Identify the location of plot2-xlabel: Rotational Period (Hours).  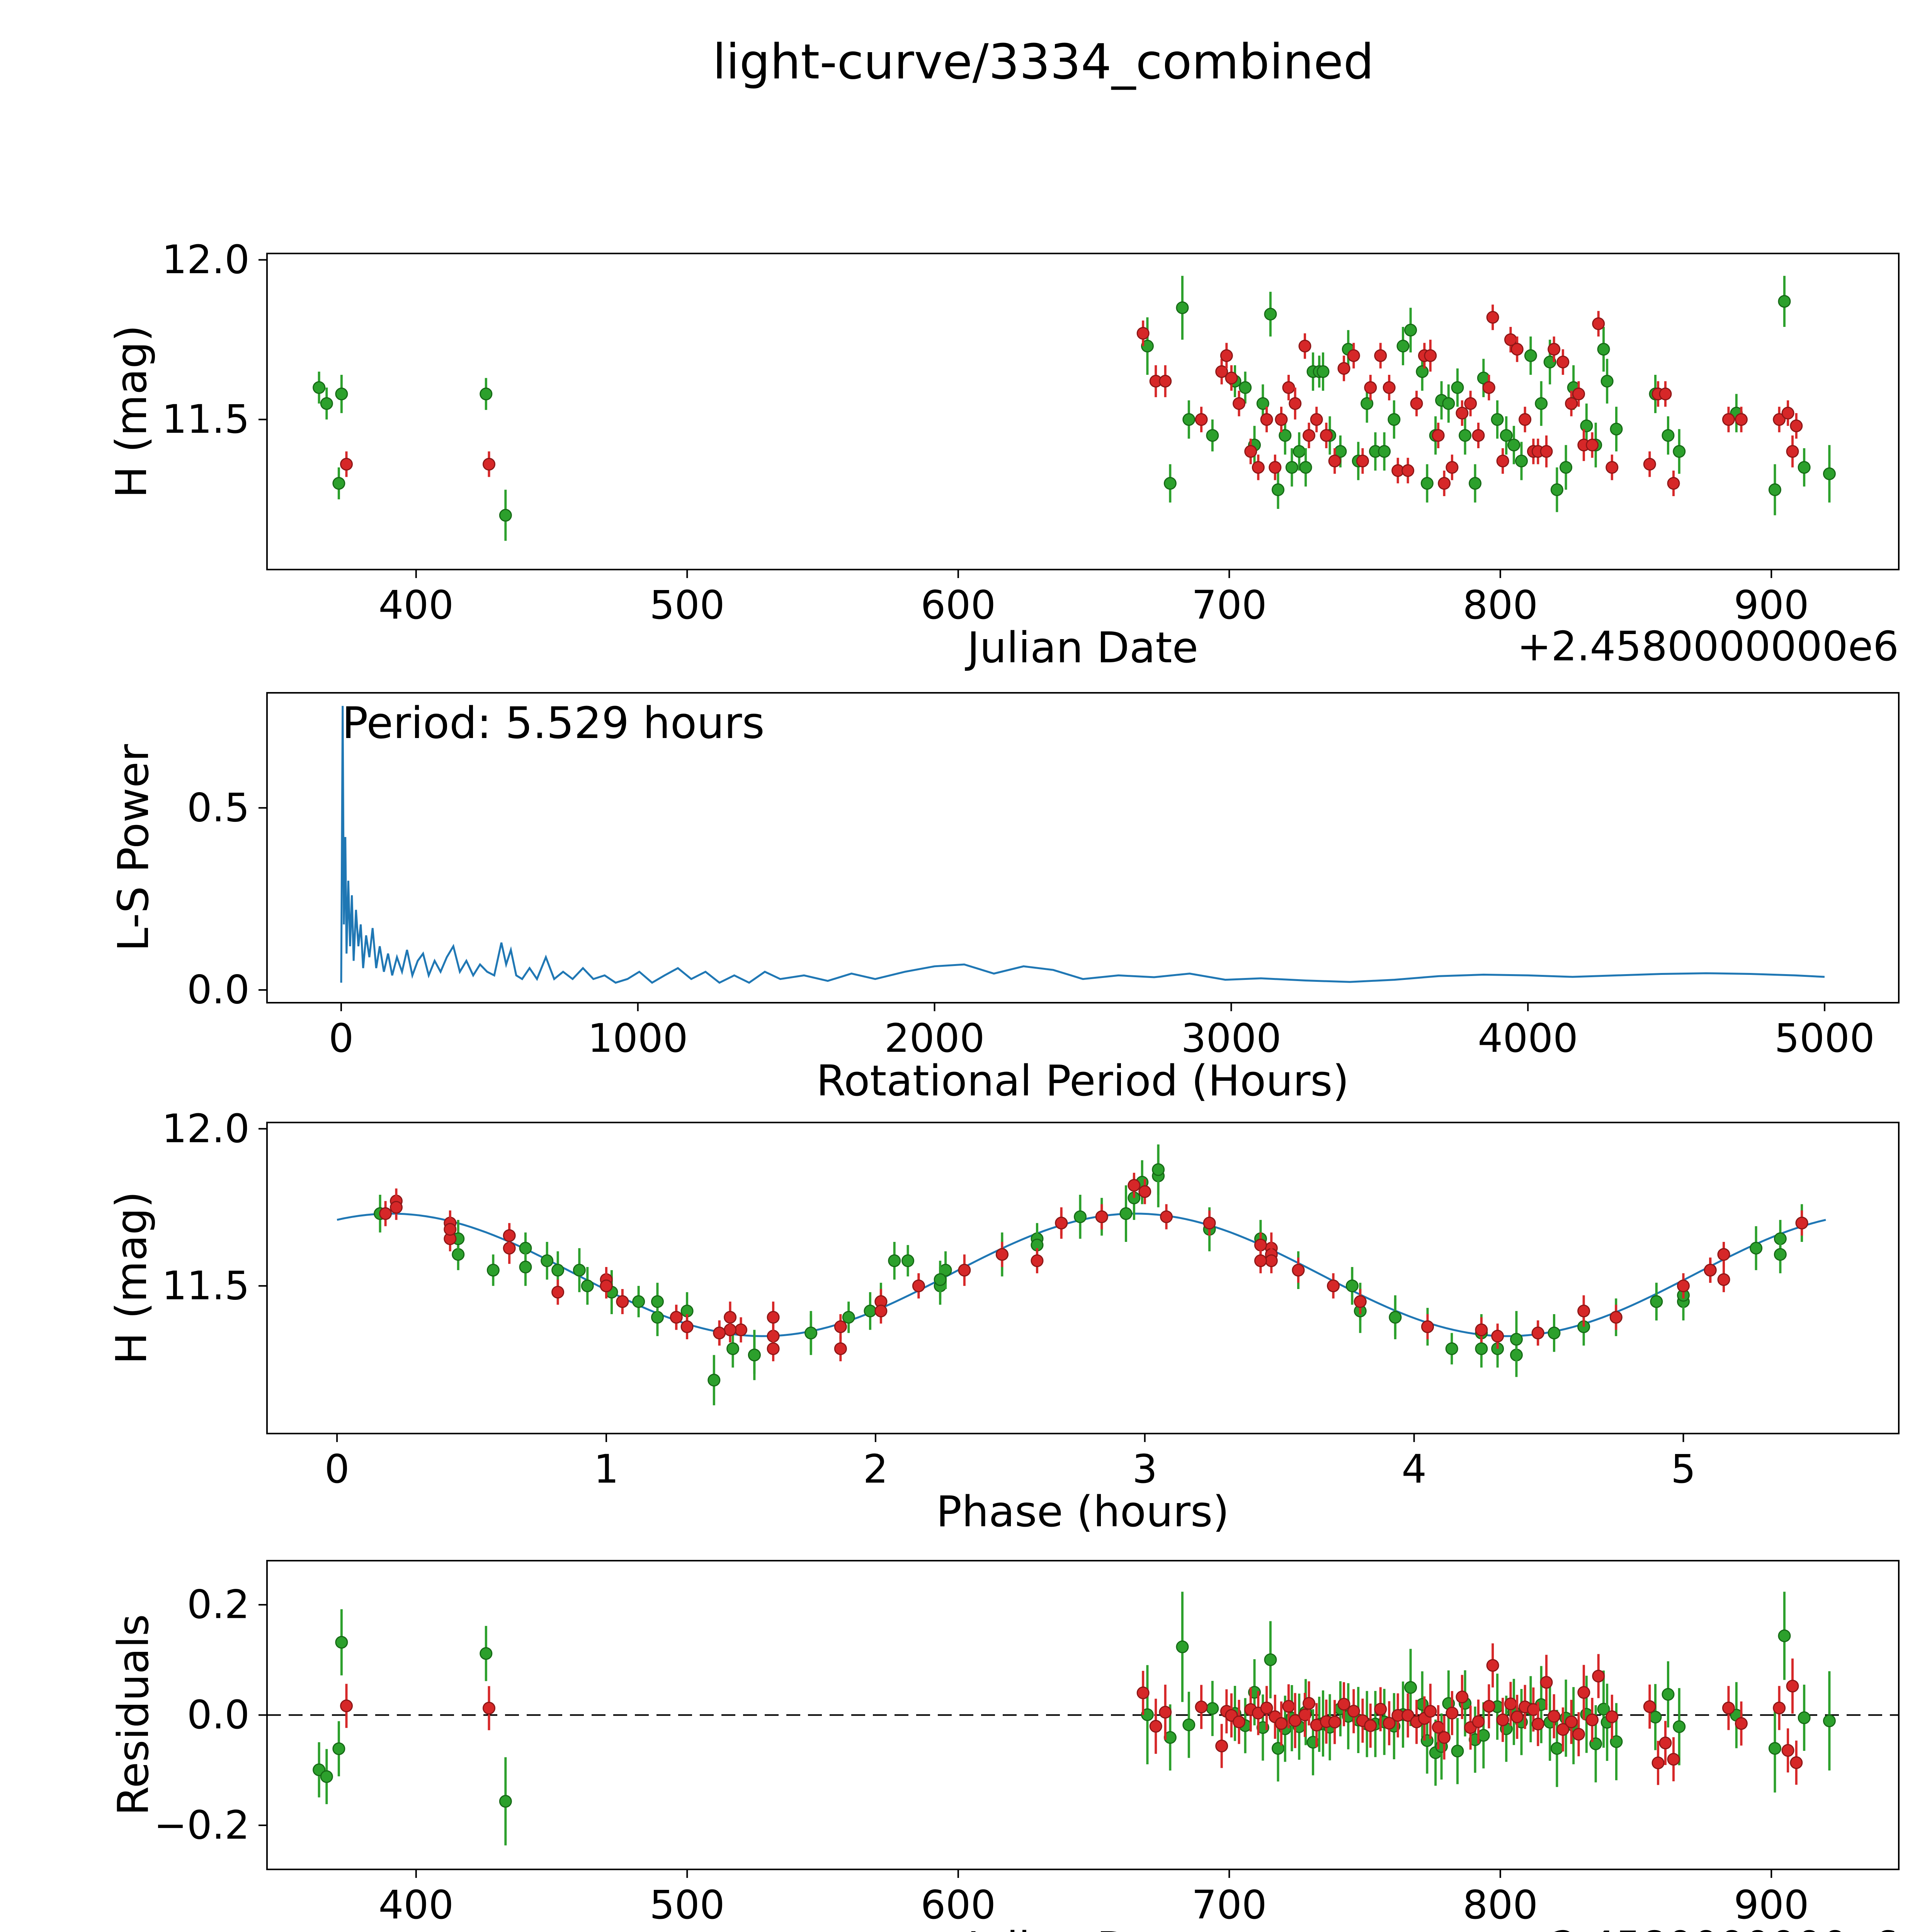
(1083, 1080).